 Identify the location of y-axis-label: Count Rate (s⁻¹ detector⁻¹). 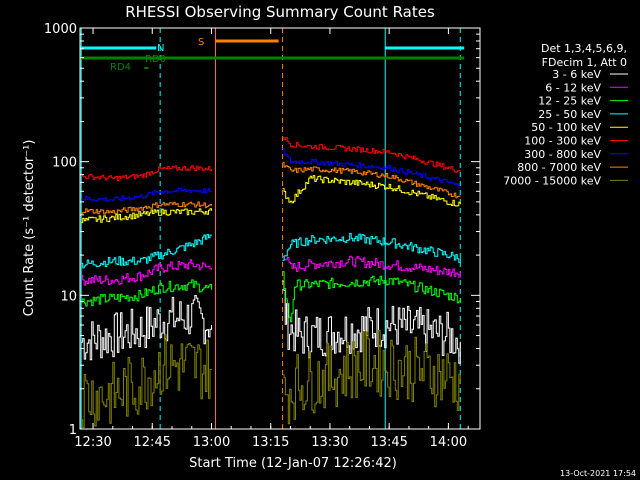
(29, 228).